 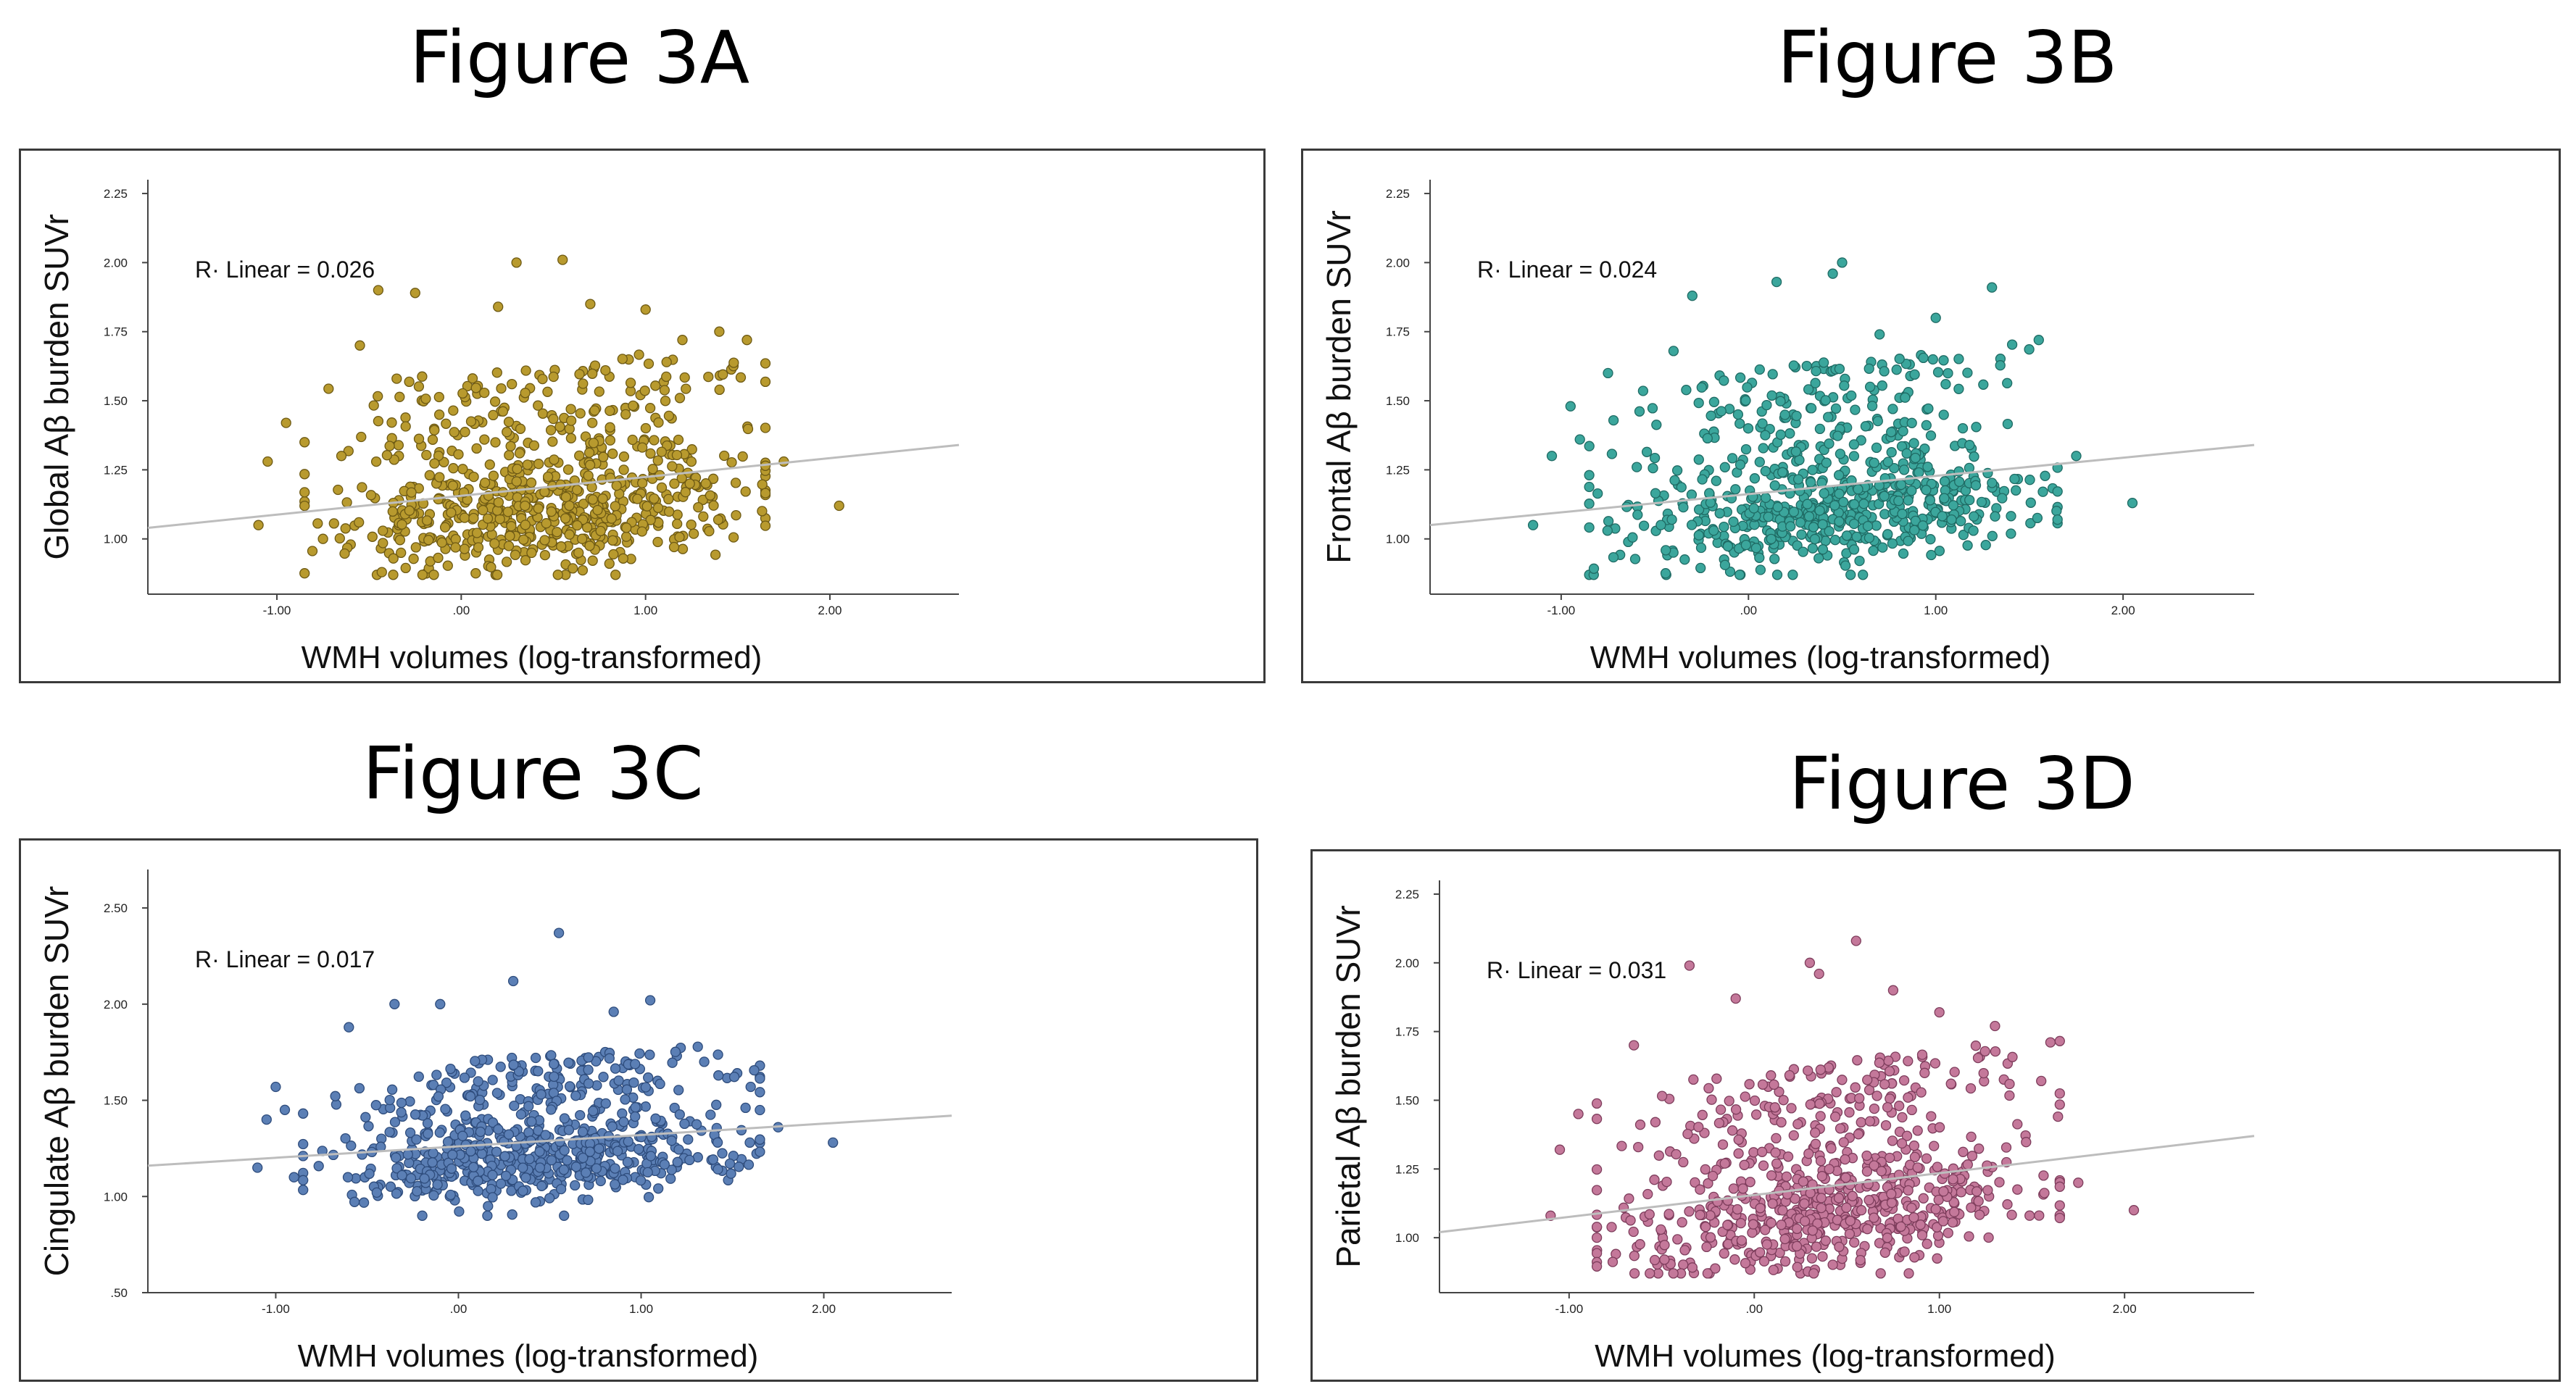 What do you see at coordinates (824, 1309) in the screenshot?
I see `x-tick-label: 2.00` at bounding box center [824, 1309].